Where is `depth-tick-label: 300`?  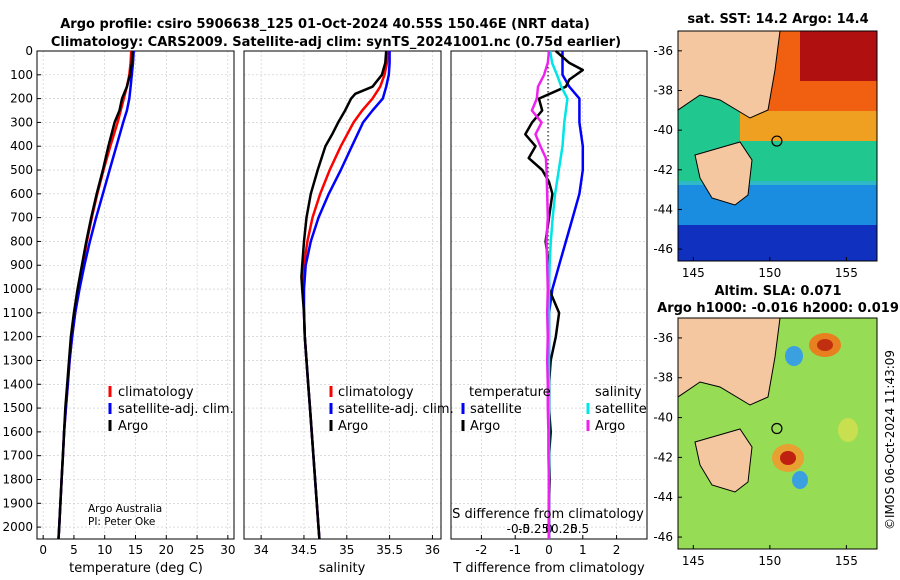 depth-tick-label: 300 is located at coordinates (21, 122).